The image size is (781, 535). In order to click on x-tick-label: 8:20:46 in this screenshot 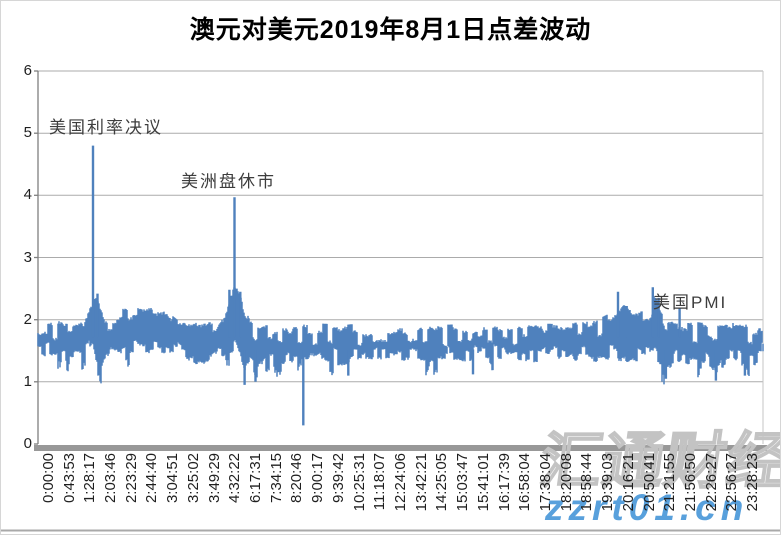, I will do `click(297, 478)`.